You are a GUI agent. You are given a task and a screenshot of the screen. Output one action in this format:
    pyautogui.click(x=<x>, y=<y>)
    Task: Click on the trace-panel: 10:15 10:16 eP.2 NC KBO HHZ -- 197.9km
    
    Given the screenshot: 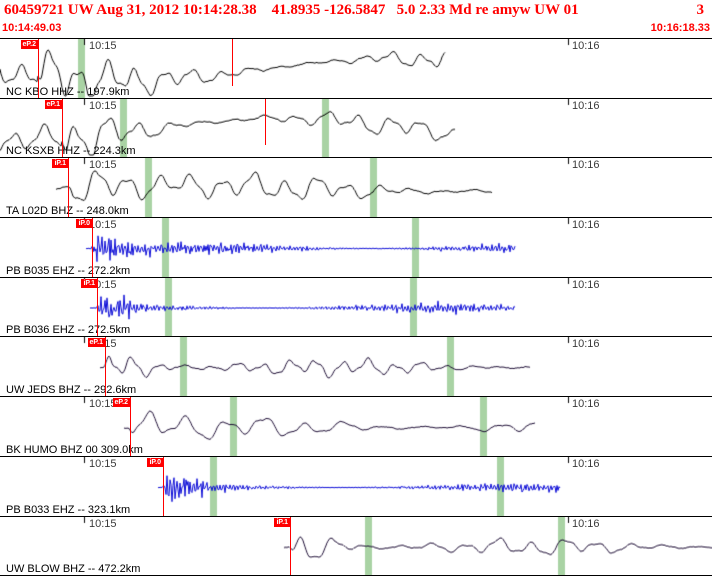 What is the action you would take?
    pyautogui.click(x=356, y=69)
    